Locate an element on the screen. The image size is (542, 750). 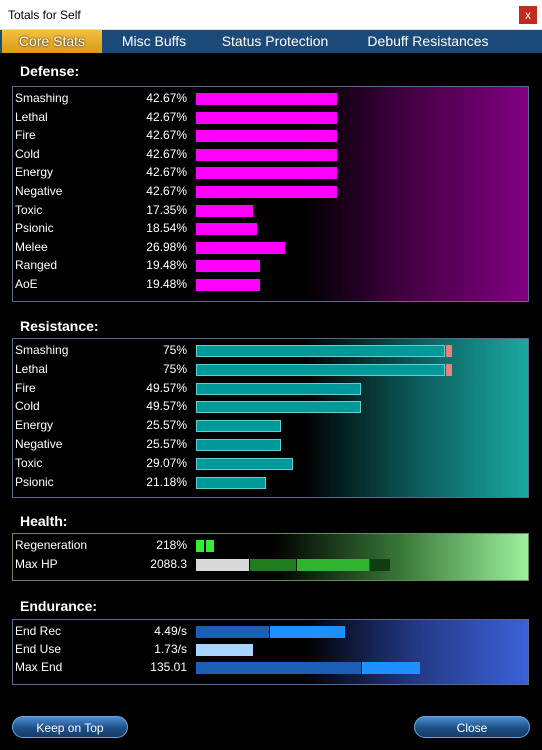
defense-row: Ranged 19.48% is located at coordinates (270, 266).